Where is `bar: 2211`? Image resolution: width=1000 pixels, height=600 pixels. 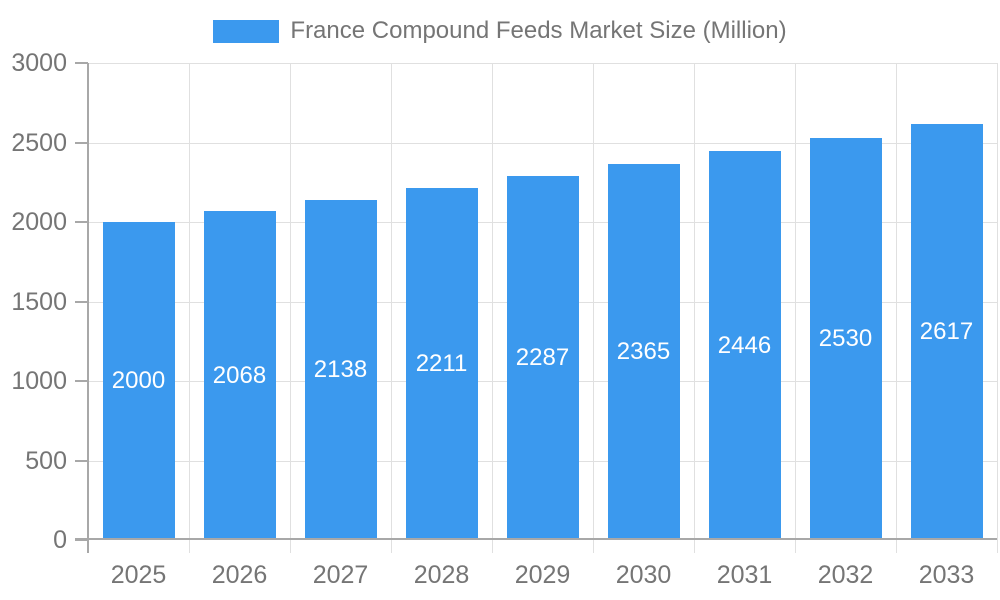 bar: 2211 is located at coordinates (441, 364).